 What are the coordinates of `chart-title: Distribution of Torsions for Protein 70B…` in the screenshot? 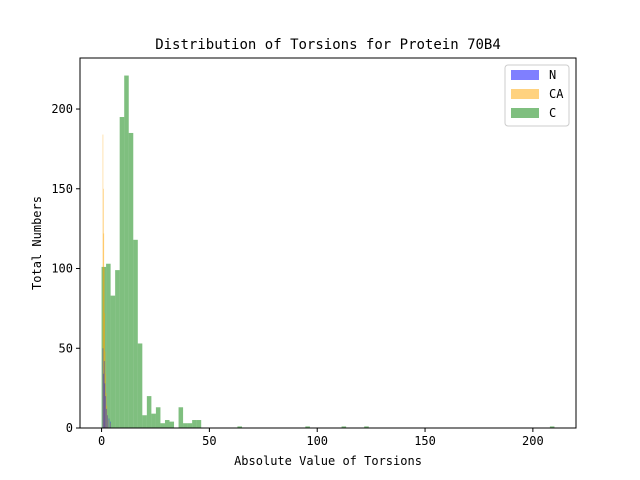 It's located at (328, 45).